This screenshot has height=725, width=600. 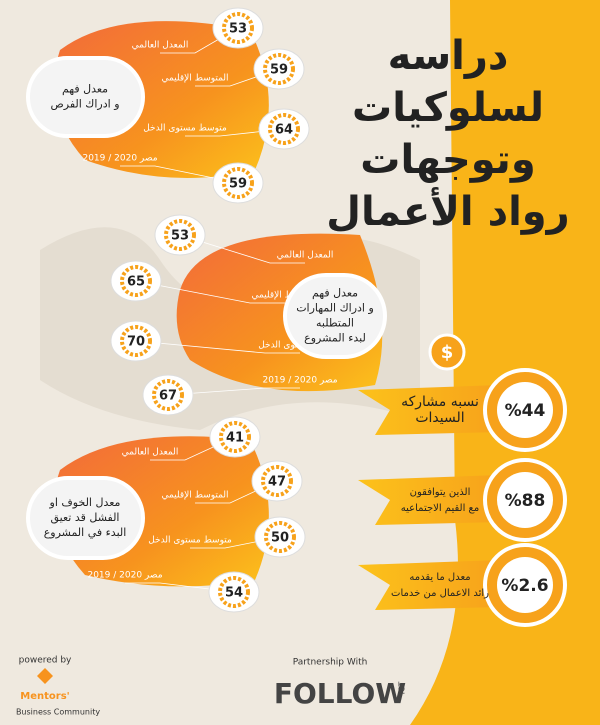 I want to click on block-label: البدء في المشروع, so click(x=85, y=532).